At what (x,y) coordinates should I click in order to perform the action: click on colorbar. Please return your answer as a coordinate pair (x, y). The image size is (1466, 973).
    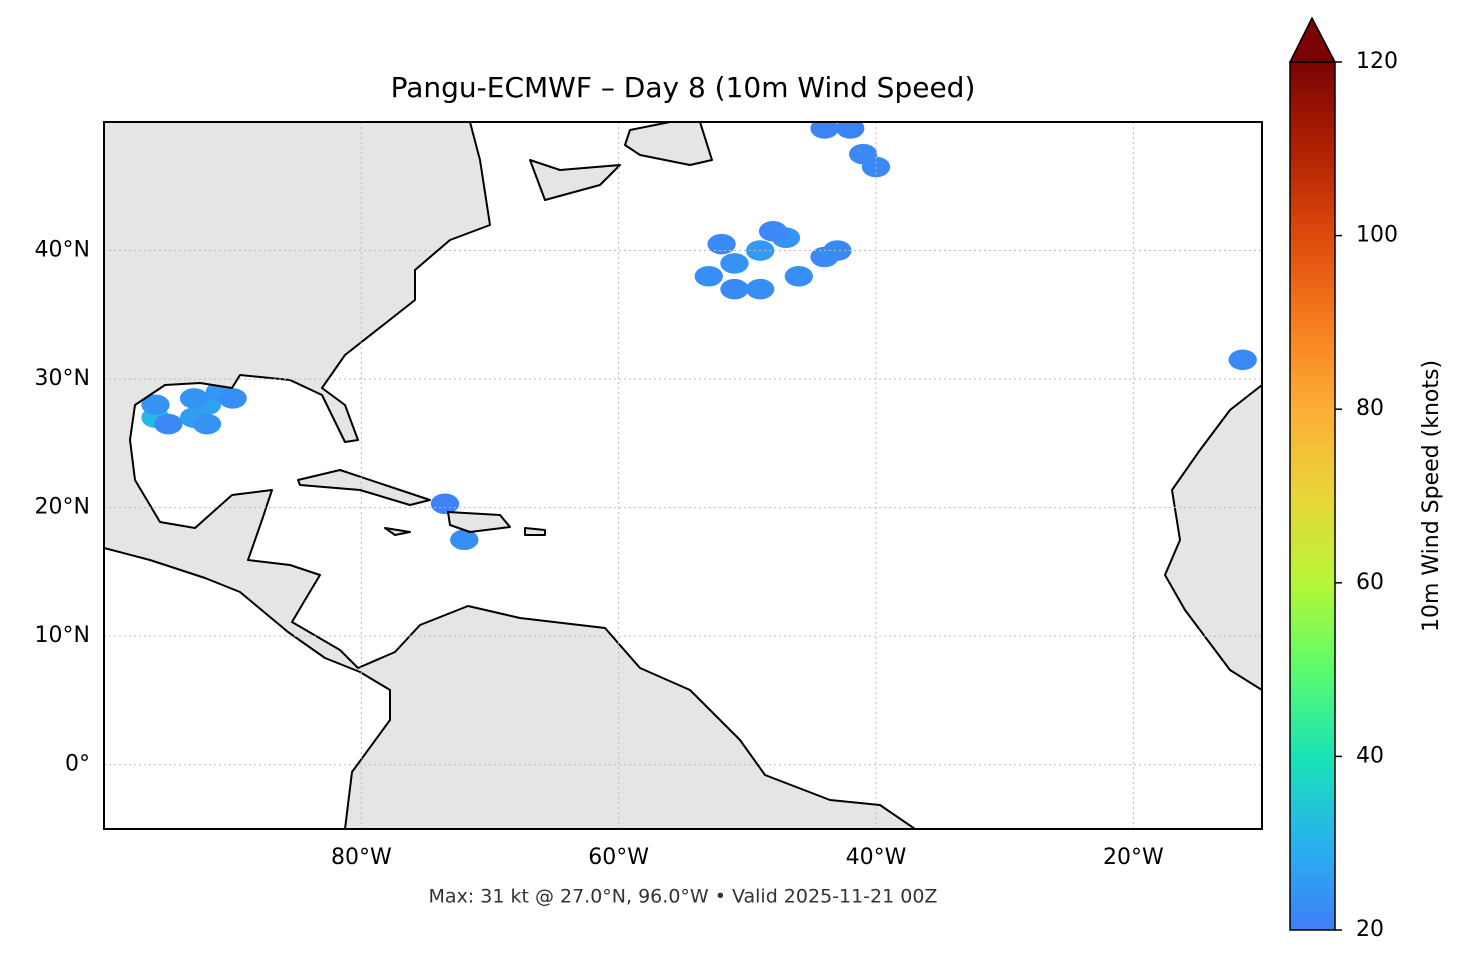
    Looking at the image, I should click on (1312, 496).